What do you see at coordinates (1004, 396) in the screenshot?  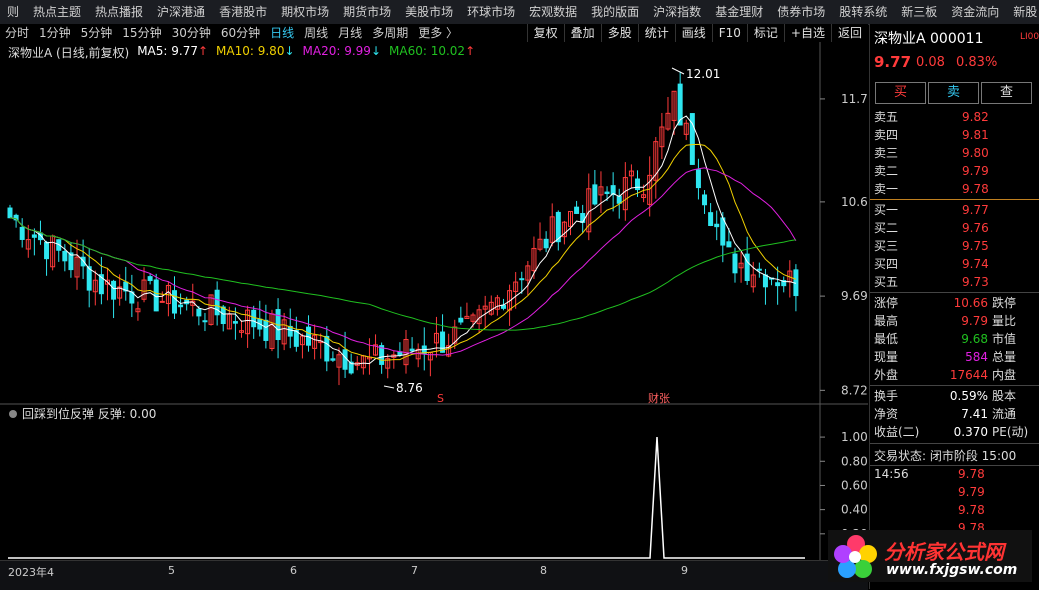 I see `stat-label-2: 股本` at bounding box center [1004, 396].